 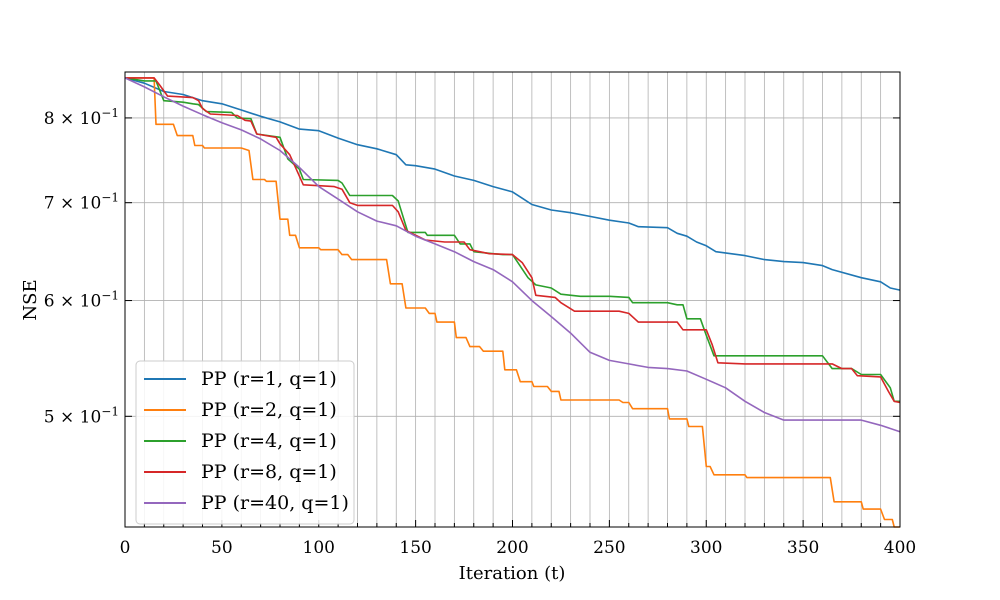 What do you see at coordinates (269, 379) in the screenshot?
I see `legend-label-1: PP (r=1, q=1)` at bounding box center [269, 379].